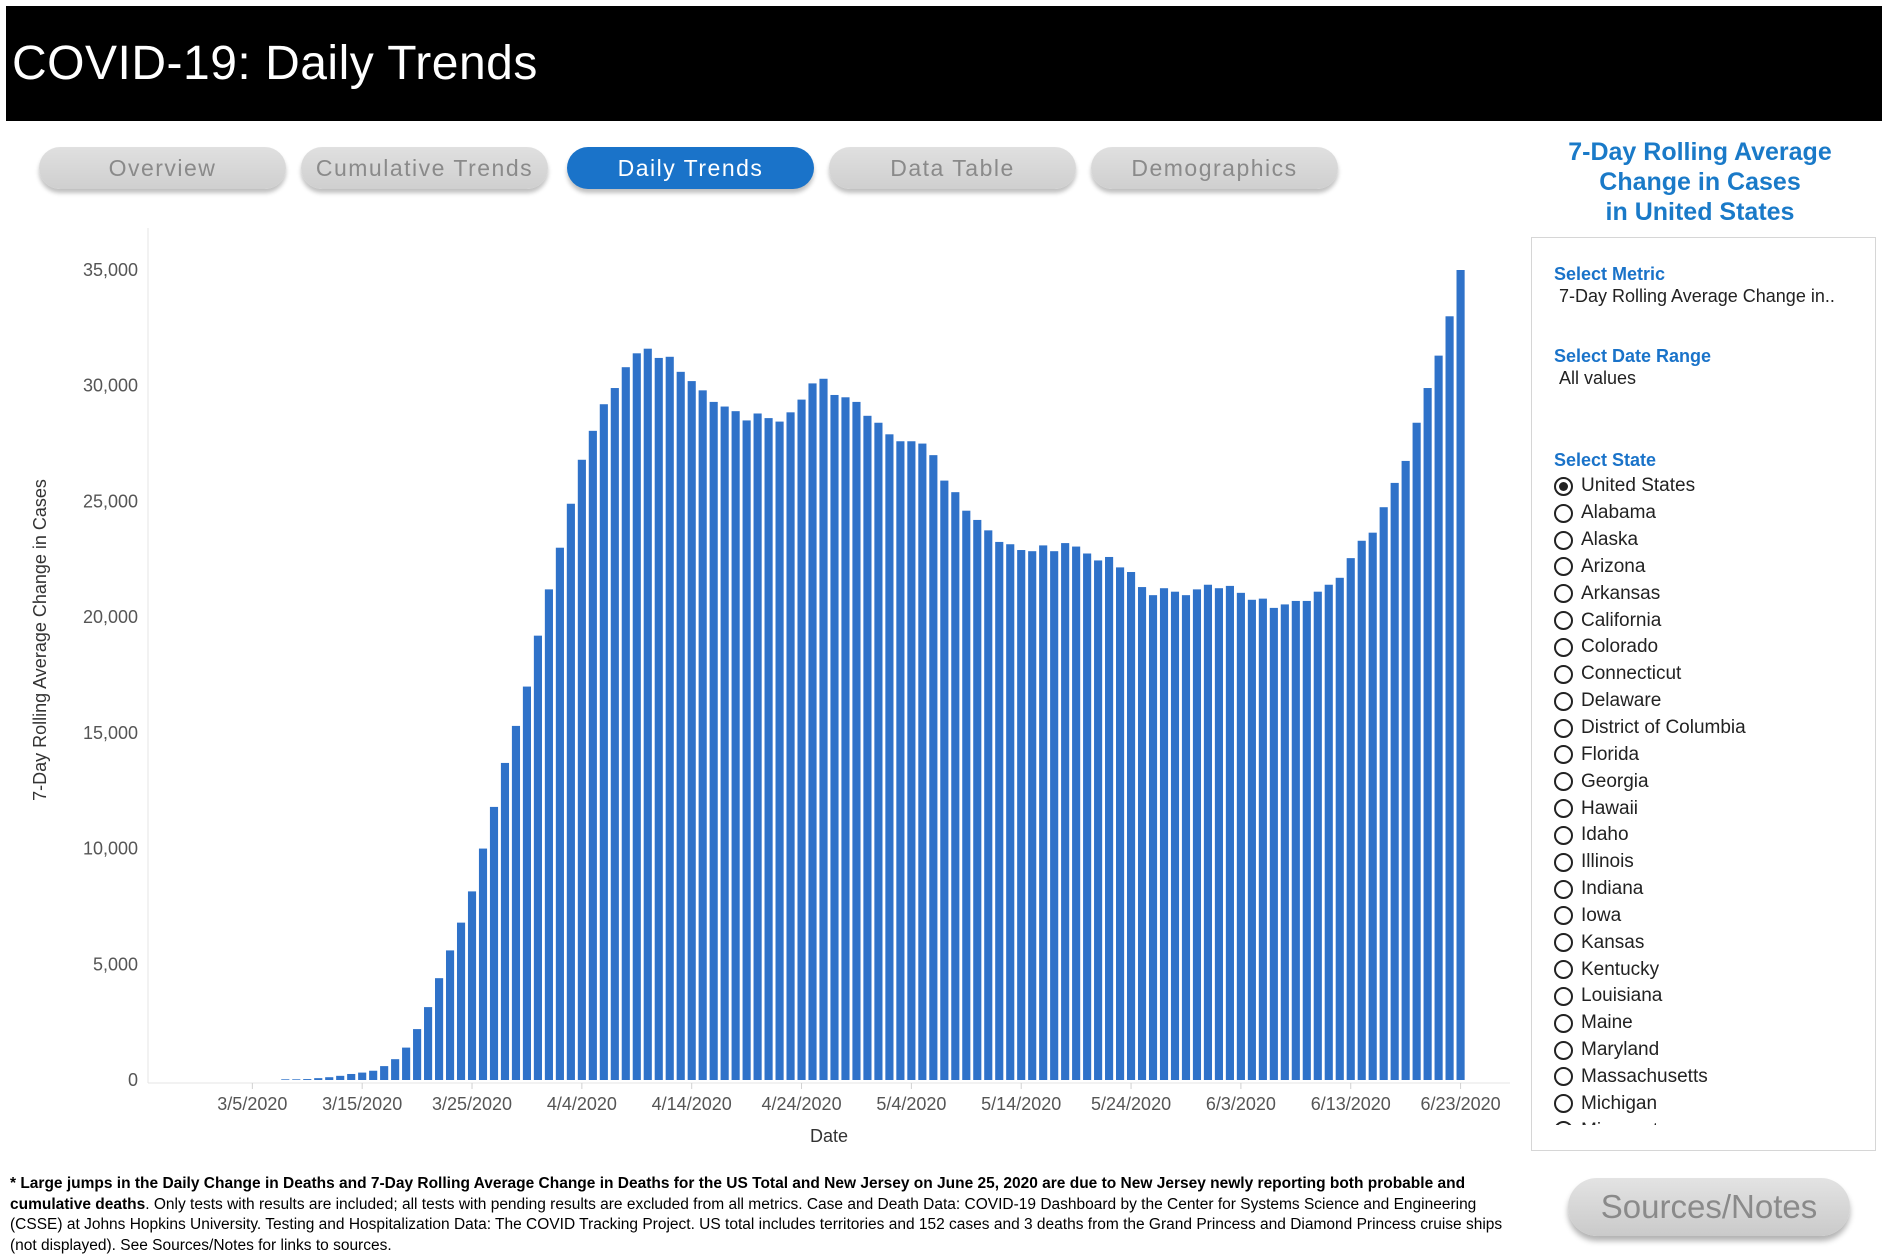  What do you see at coordinates (1709, 835) in the screenshot?
I see `state-option-idaho: Idaho` at bounding box center [1709, 835].